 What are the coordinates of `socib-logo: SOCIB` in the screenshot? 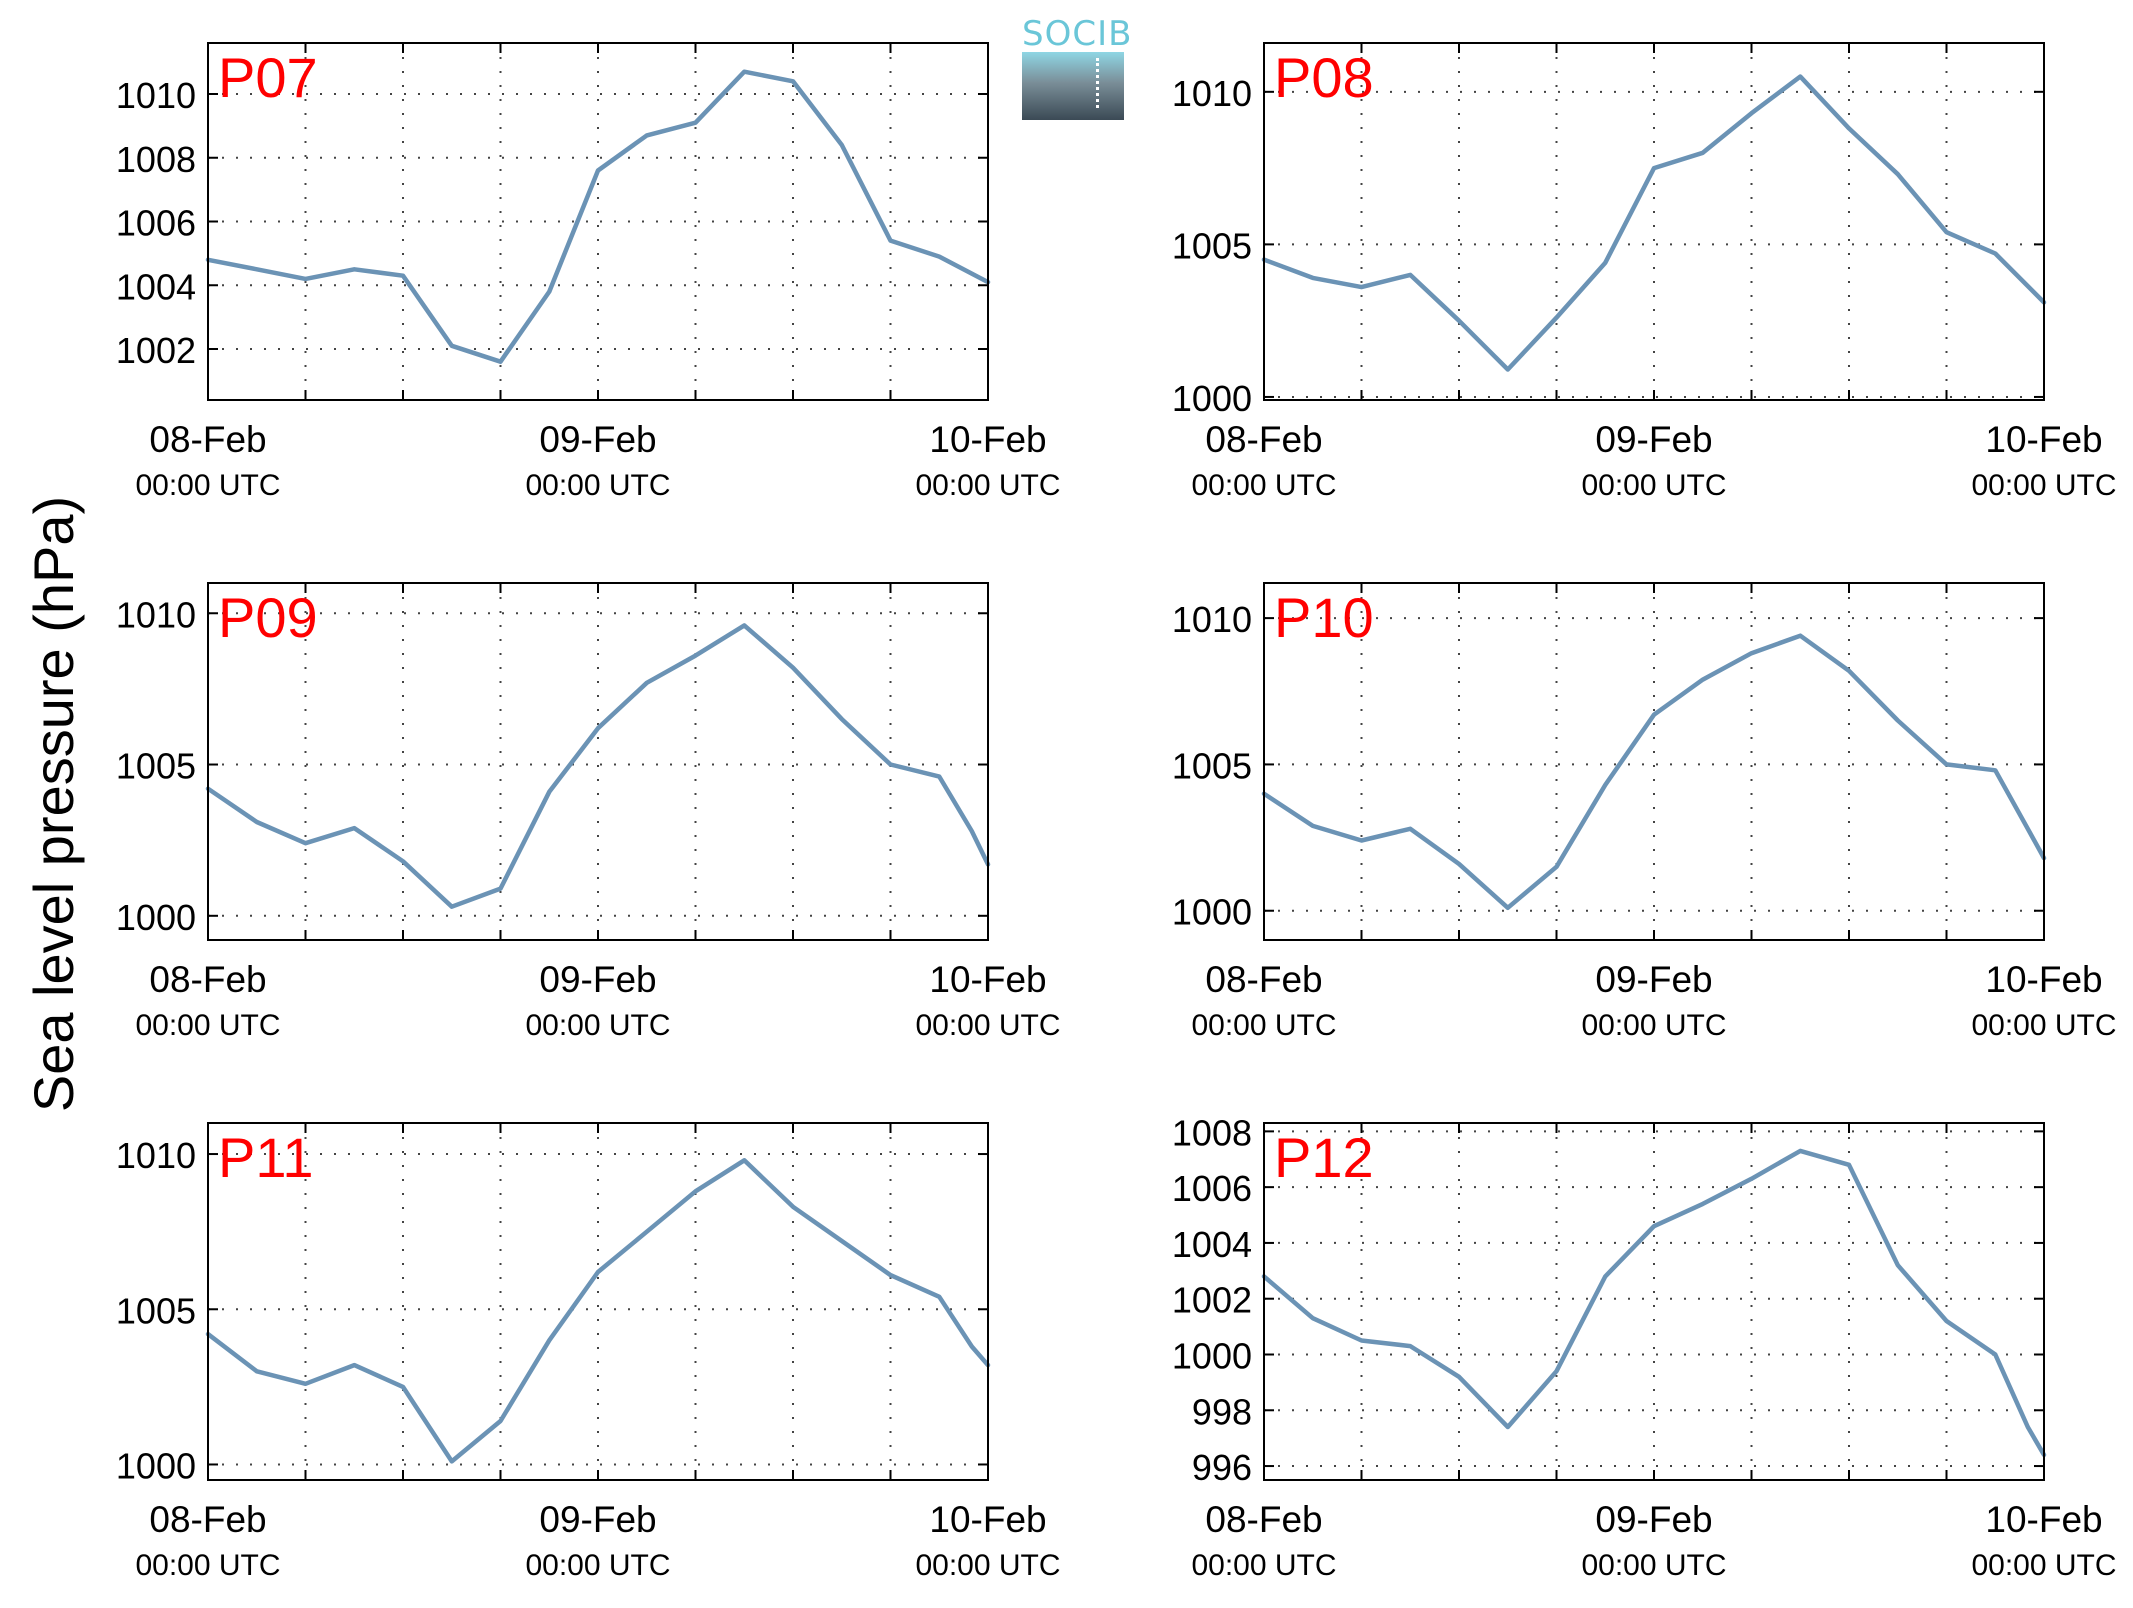 It's located at (1077, 68).